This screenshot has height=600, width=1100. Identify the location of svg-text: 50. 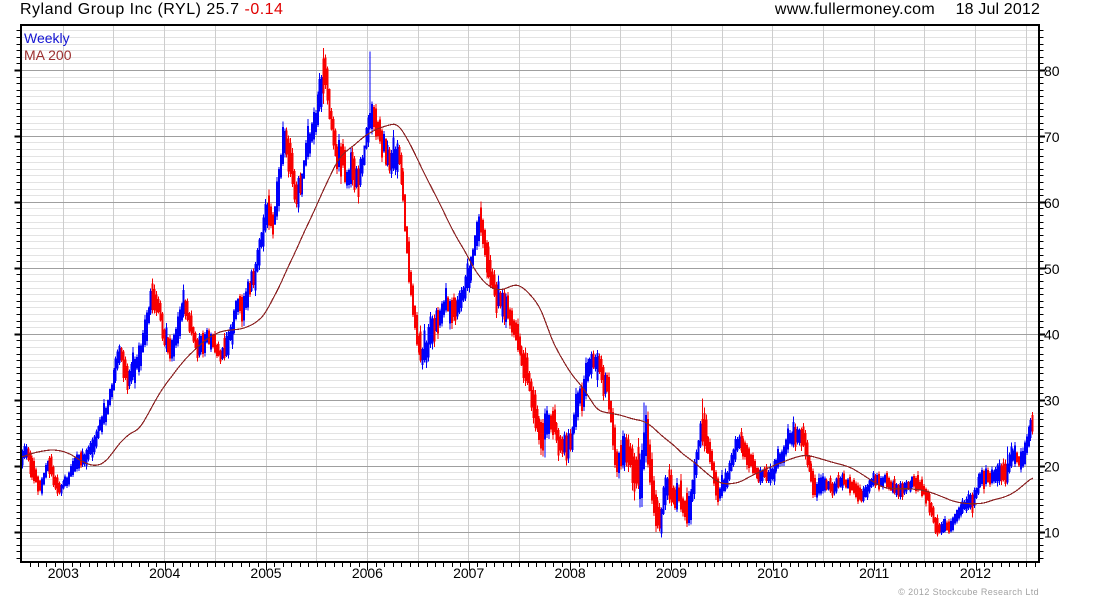
(1052, 269).